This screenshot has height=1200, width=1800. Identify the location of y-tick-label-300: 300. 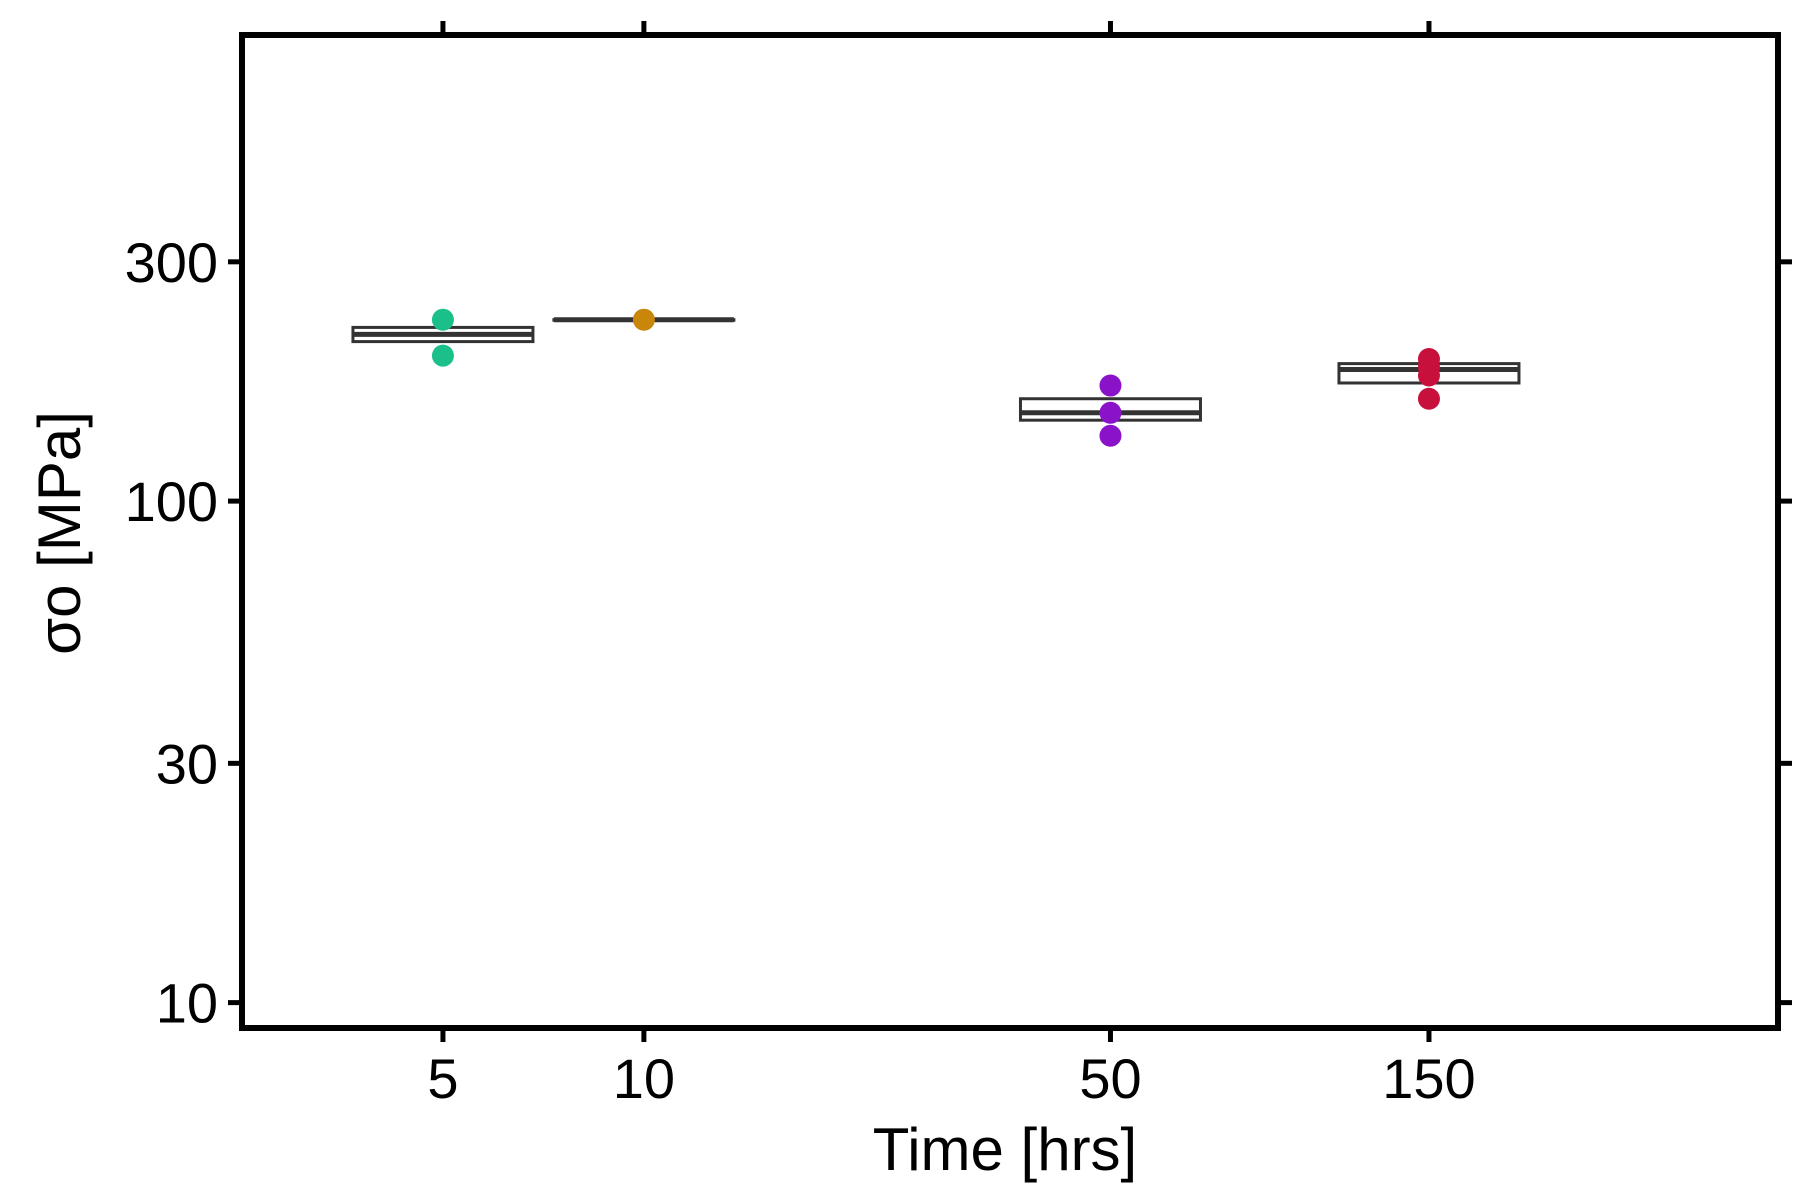
(171, 262).